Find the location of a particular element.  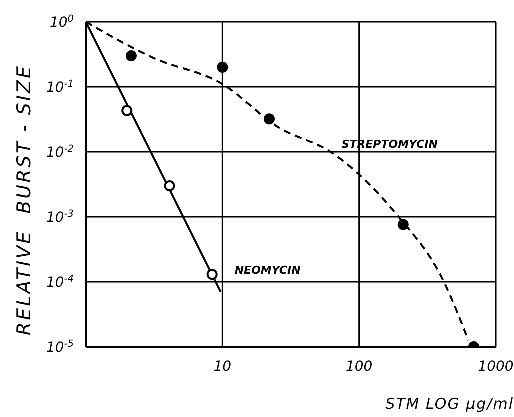

y-tick-label: 10$^{-4}$ is located at coordinates (60, 282).